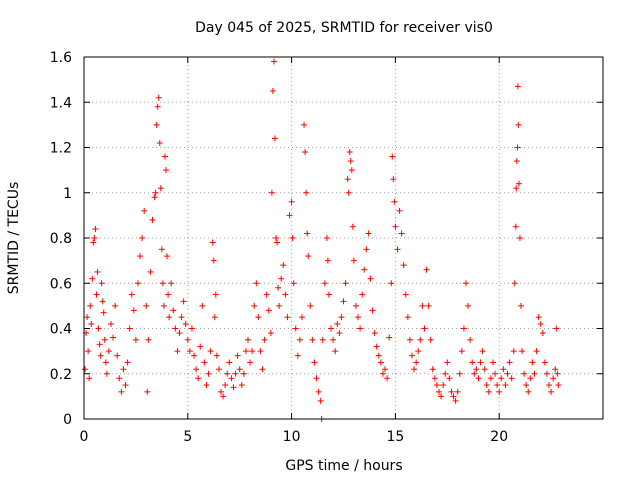 This screenshot has height=480, width=640. I want to click on x-tick-label: 5, so click(187, 437).